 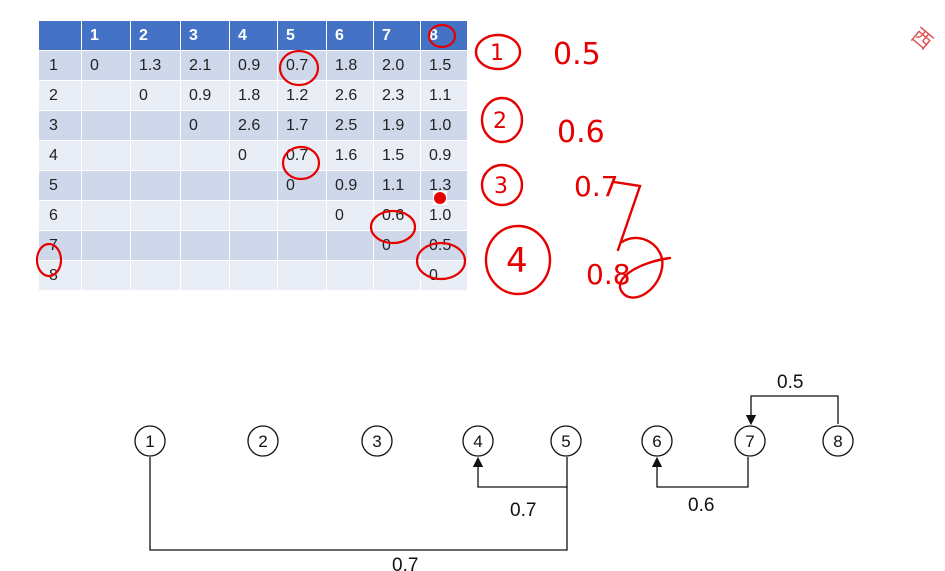 What do you see at coordinates (106, 35) in the screenshot?
I see `matrix-col-header: 1` at bounding box center [106, 35].